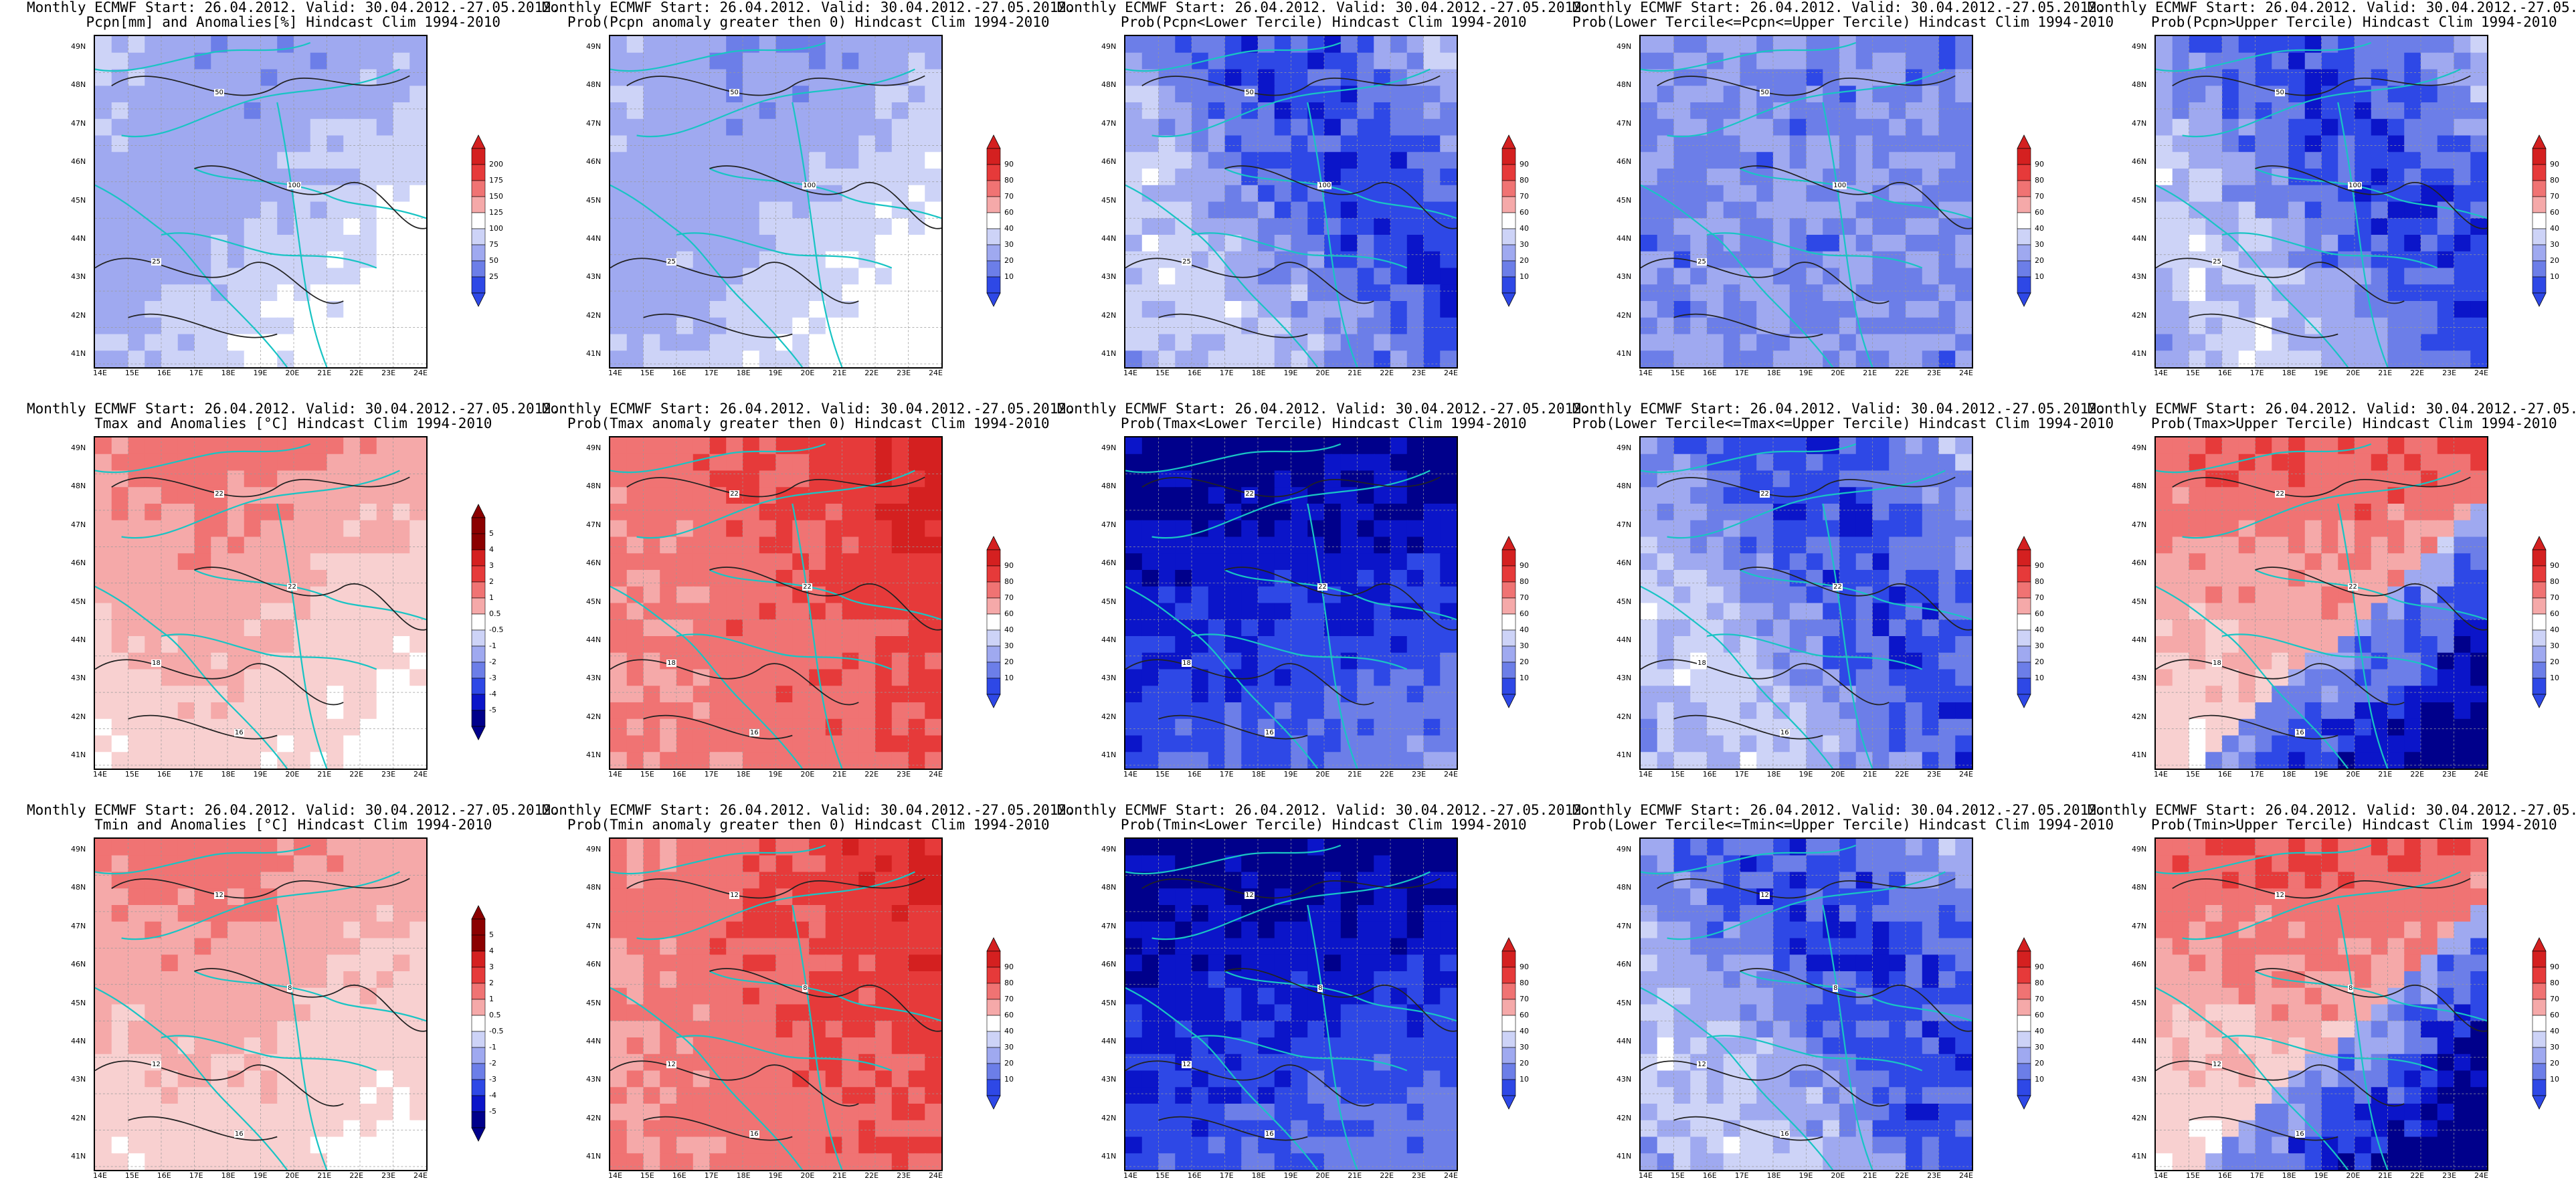  I want to click on lon-tick-label: 19E, so click(1806, 774).